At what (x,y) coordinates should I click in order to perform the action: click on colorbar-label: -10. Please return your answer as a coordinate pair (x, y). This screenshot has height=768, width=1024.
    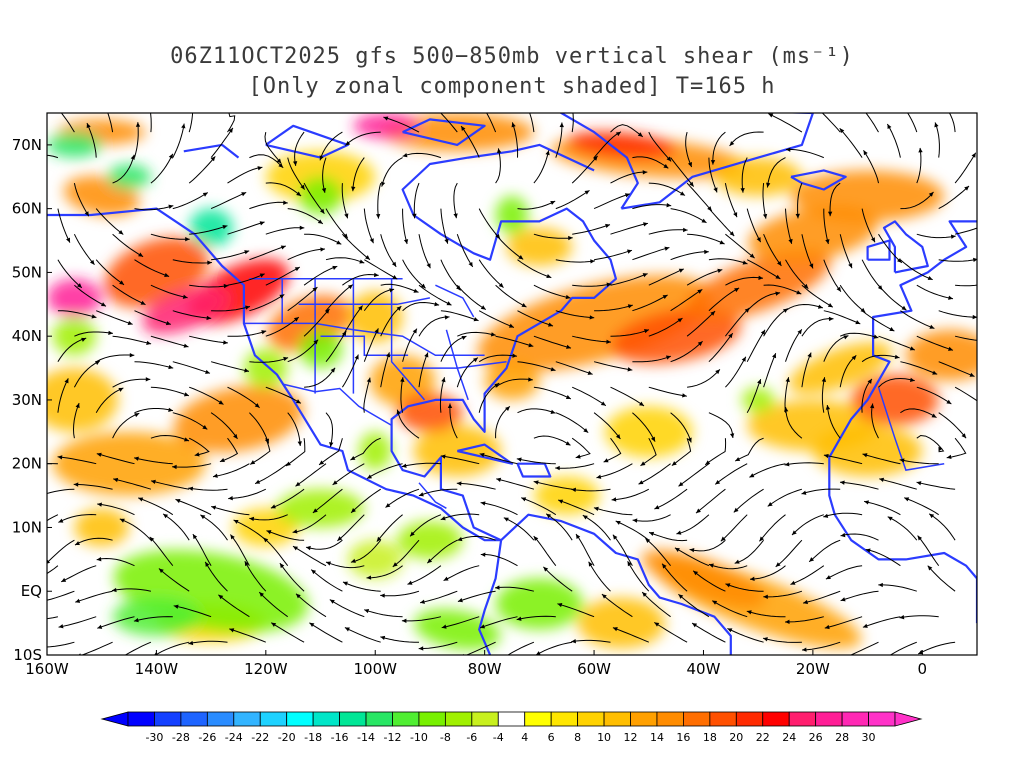
    Looking at the image, I should click on (419, 737).